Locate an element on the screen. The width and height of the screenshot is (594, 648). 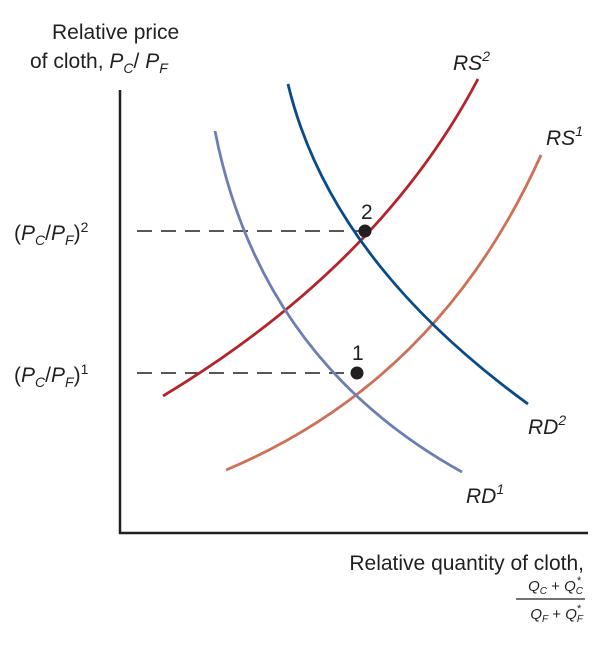
x-axis-fraction-numerator: QC + QC* is located at coordinates (556, 586).